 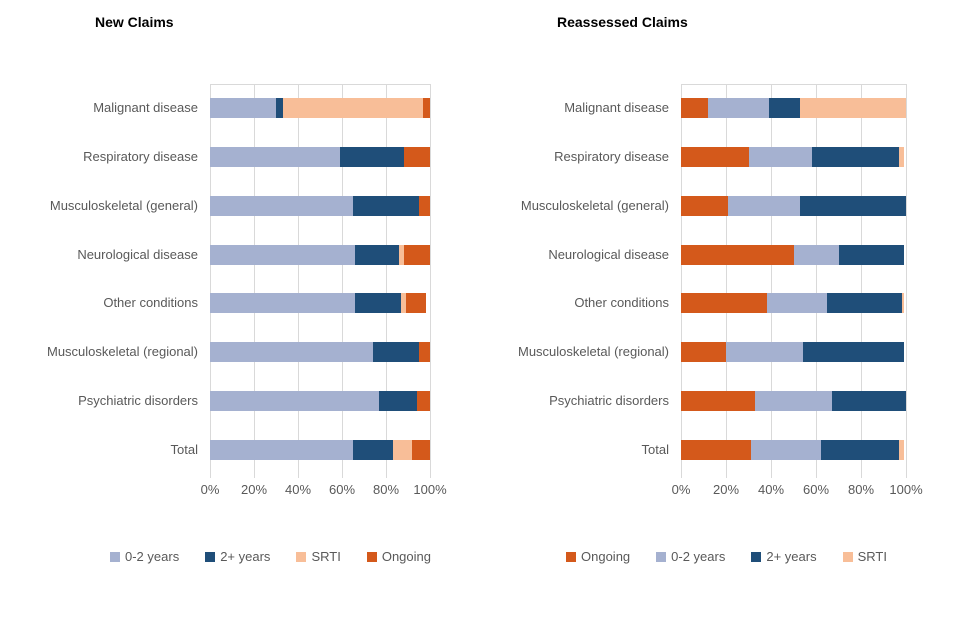 What do you see at coordinates (210, 489) in the screenshot?
I see `x-axis-tick-label: 0%` at bounding box center [210, 489].